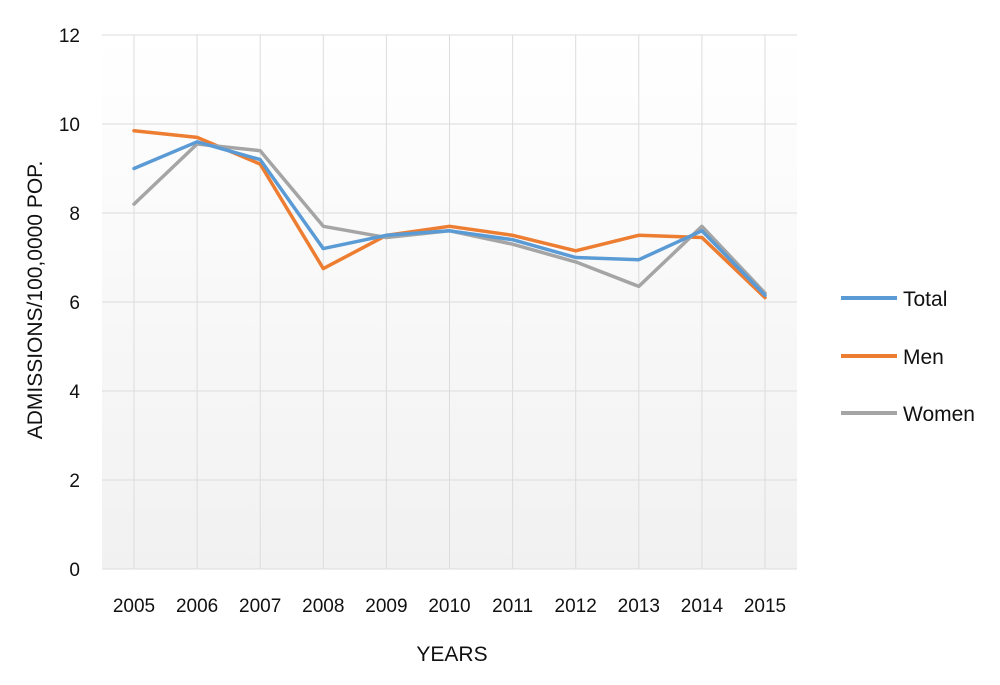 The height and width of the screenshot is (685, 1000). Describe the element at coordinates (702, 606) in the screenshot. I see `x-tick-label: 2014` at that location.